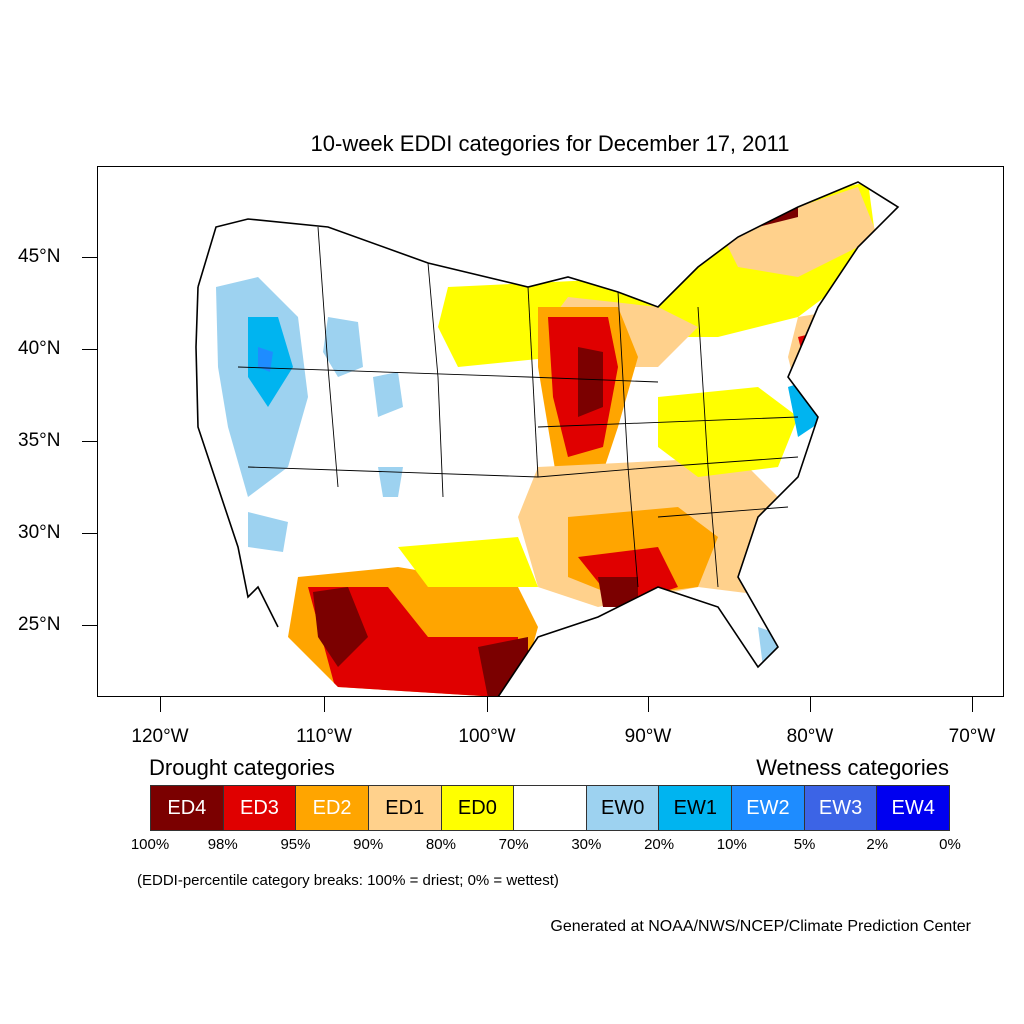 The width and height of the screenshot is (1024, 1024). What do you see at coordinates (487, 736) in the screenshot?
I see `lon-label-100: 100°W` at bounding box center [487, 736].